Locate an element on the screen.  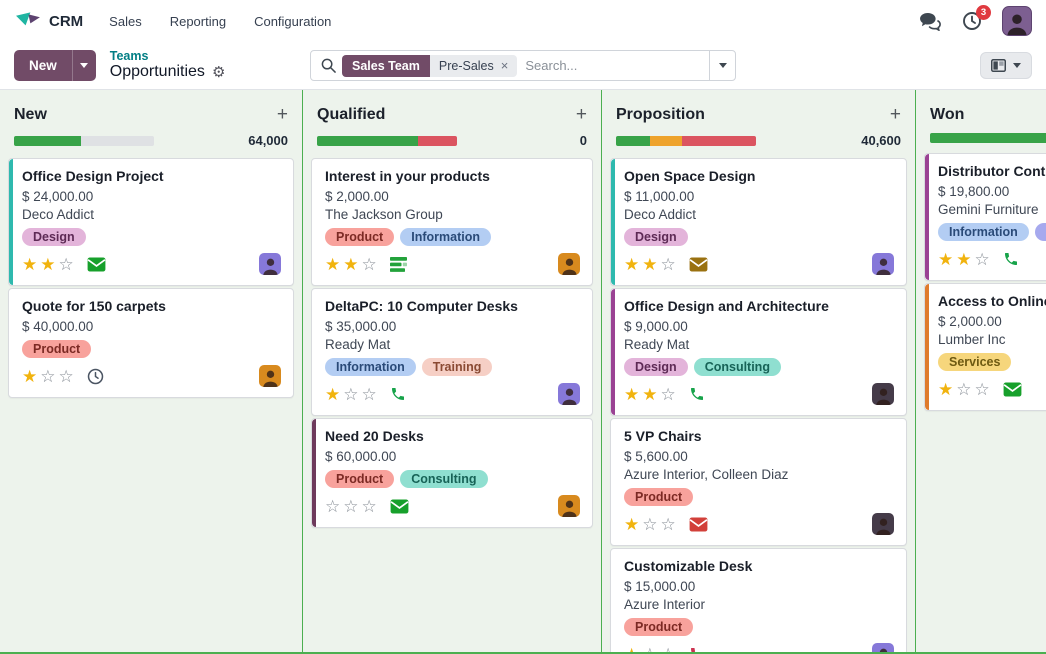
facet-category: Sales Team is located at coordinates (386, 65).